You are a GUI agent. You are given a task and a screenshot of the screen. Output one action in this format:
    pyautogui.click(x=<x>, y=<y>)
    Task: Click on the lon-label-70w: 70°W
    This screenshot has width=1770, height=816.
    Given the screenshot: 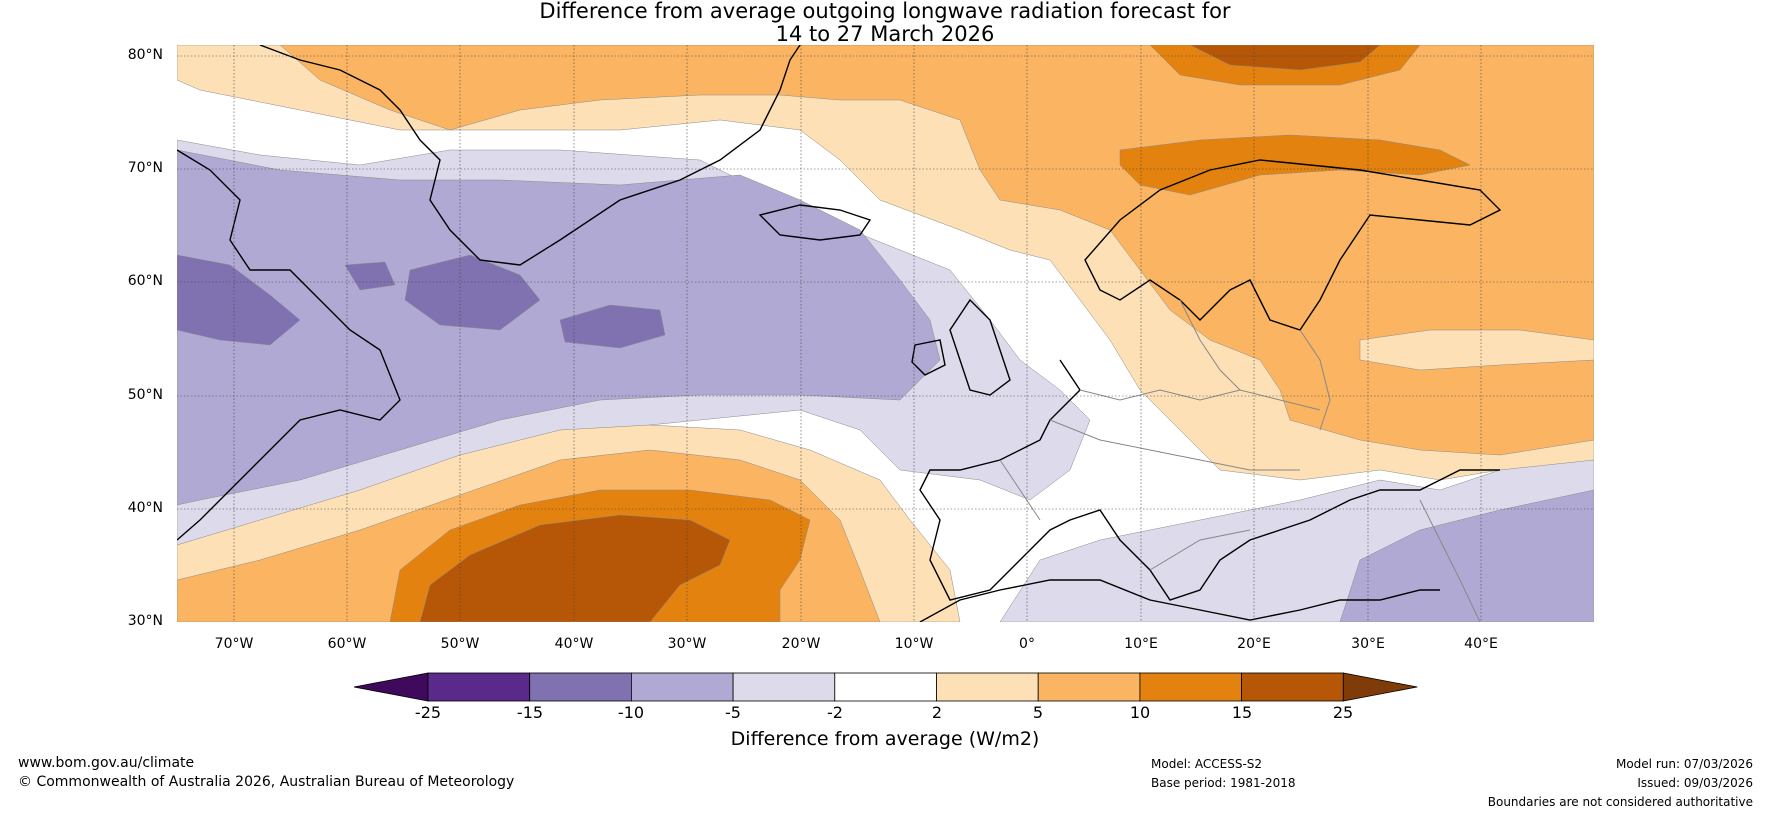 What is the action you would take?
    pyautogui.click(x=234, y=644)
    